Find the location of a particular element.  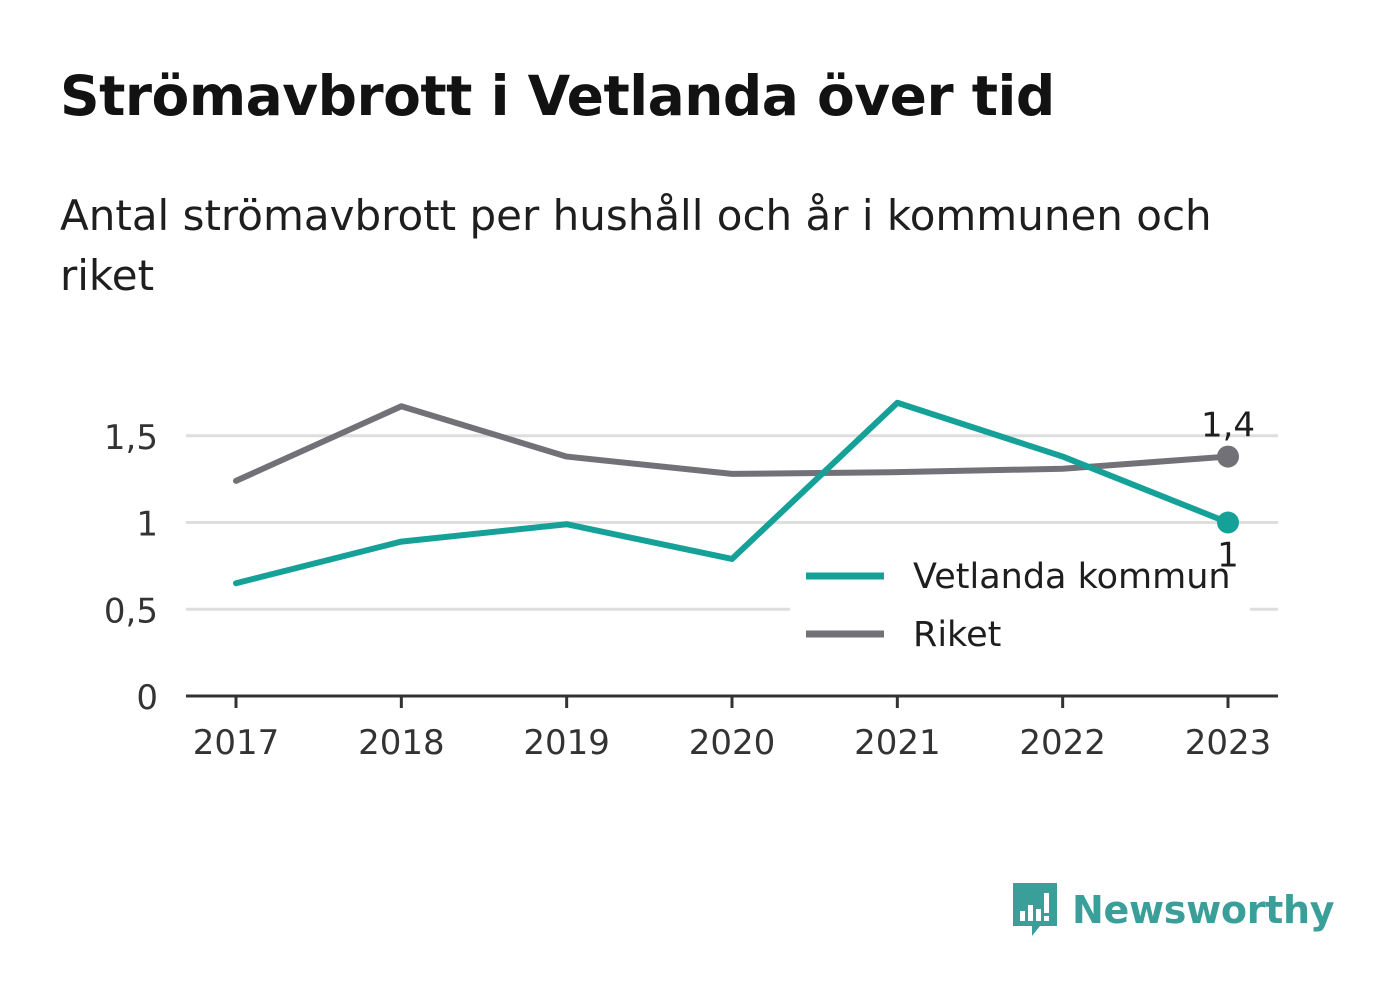

x-axis: 2017 2018 2019 2020 2021 2022 2023 is located at coordinates (732, 728).